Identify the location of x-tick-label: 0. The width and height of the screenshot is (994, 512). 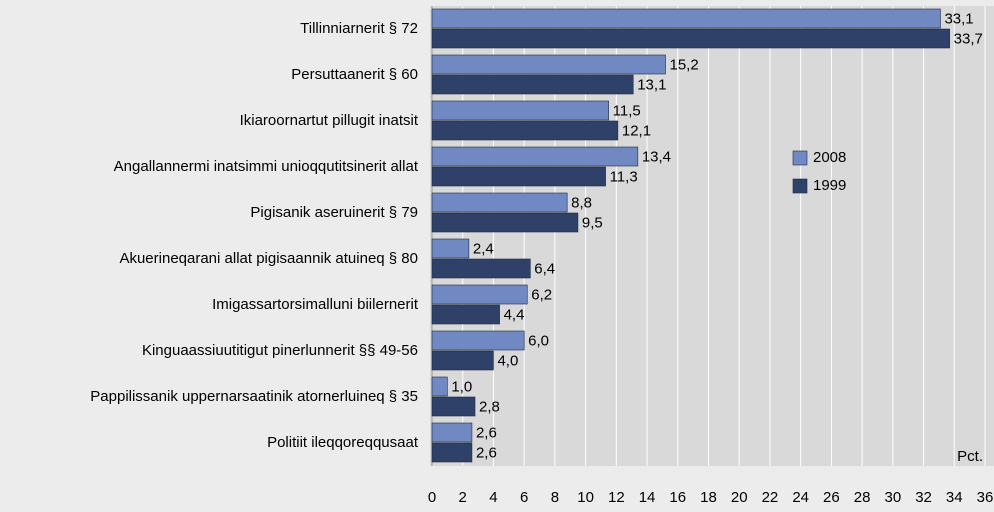
(432, 497).